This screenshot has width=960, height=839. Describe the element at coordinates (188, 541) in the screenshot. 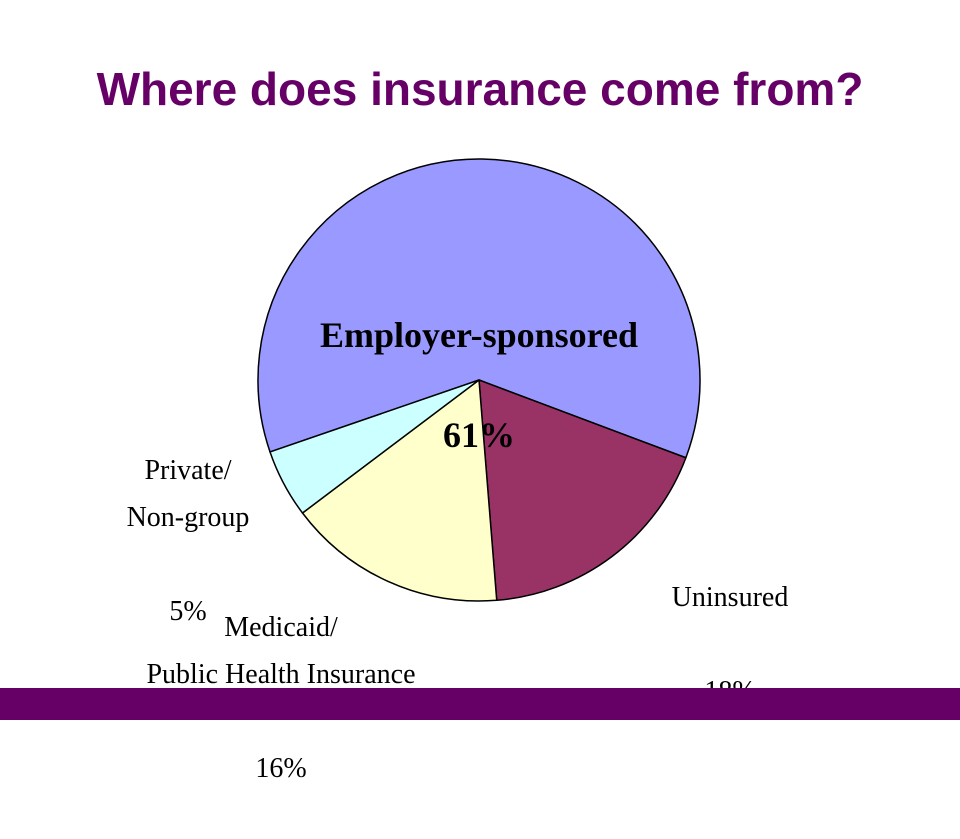

I see `slice-label: Private/ Non-group 5%` at that location.